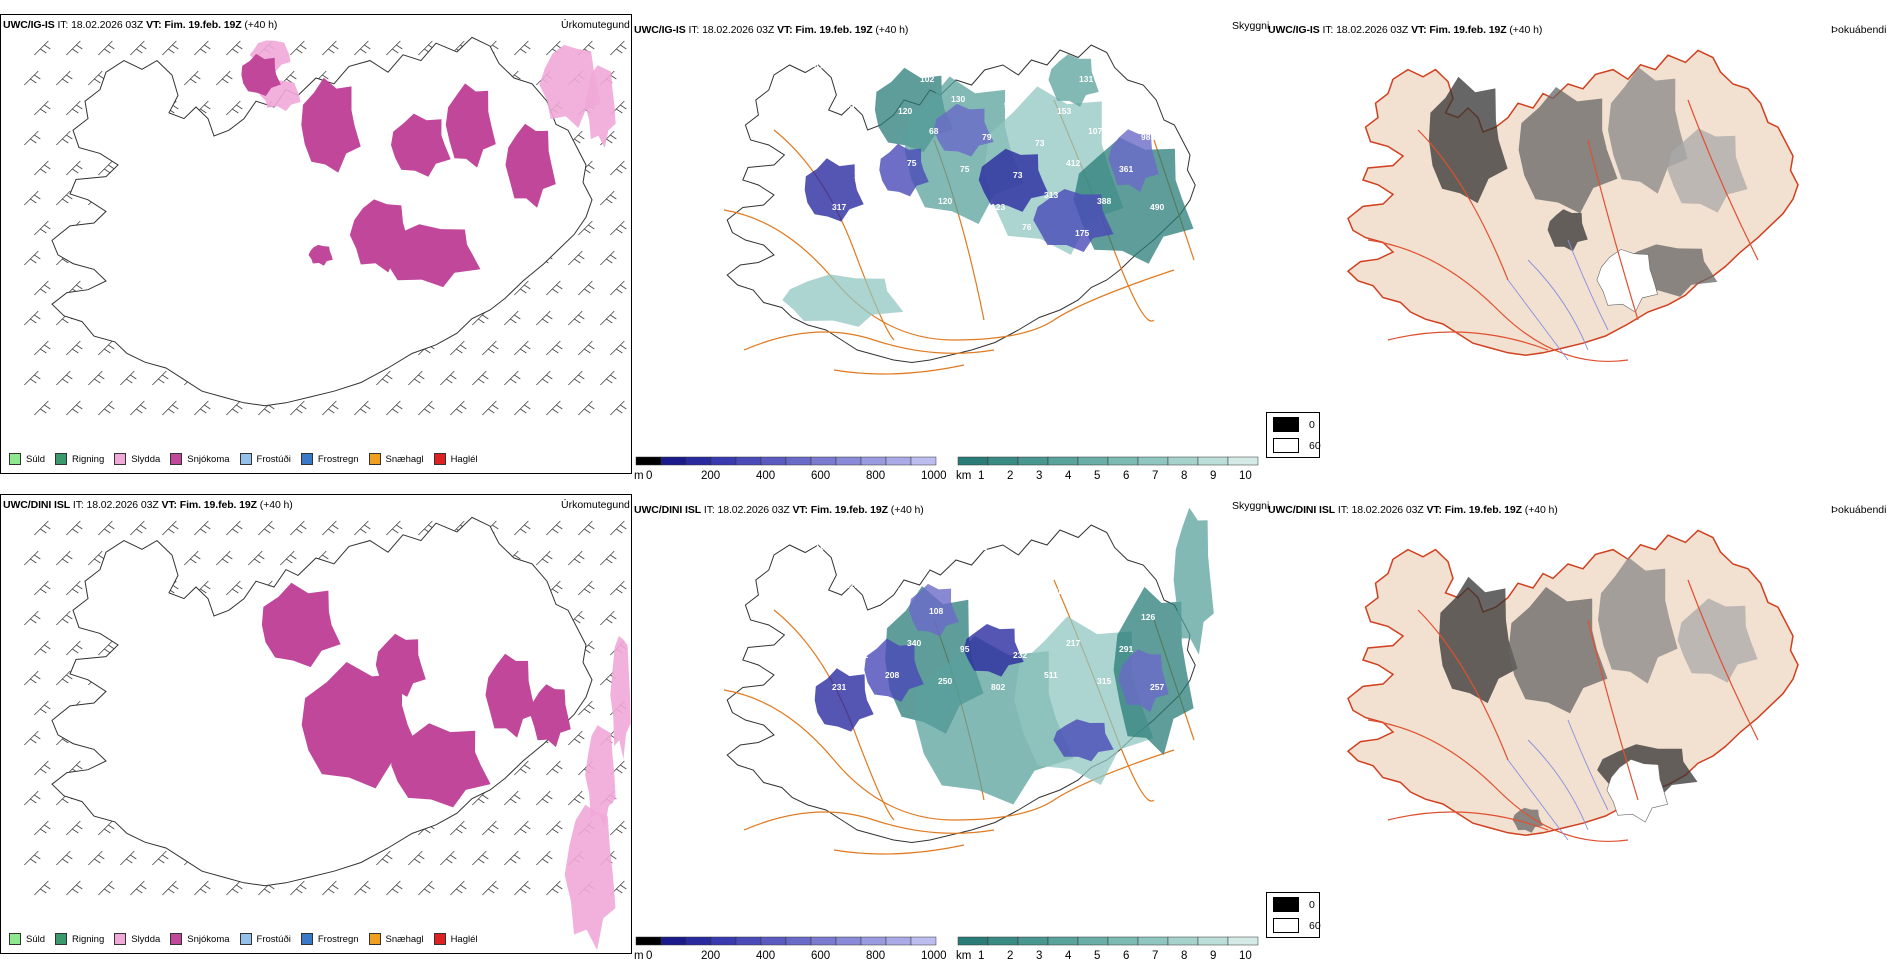  What do you see at coordinates (828, 137) in the screenshot?
I see `cloud-base-label: 61` at bounding box center [828, 137].